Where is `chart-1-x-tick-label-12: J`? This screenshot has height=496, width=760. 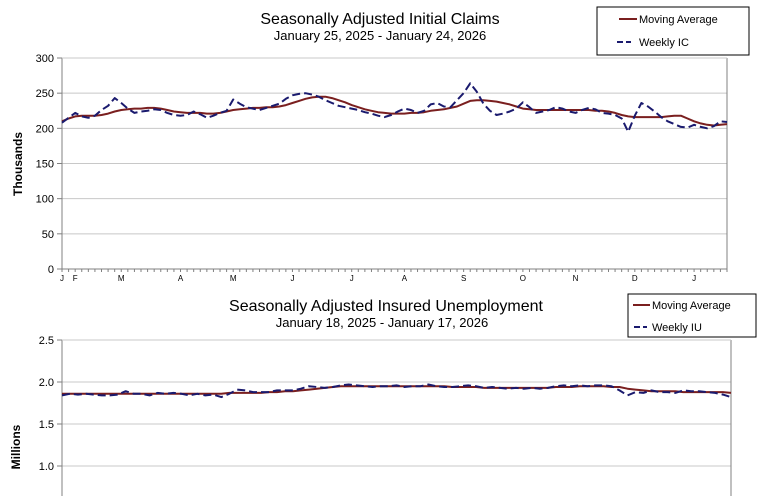
chart-1-x-tick-label-12: J is located at coordinates (694, 278).